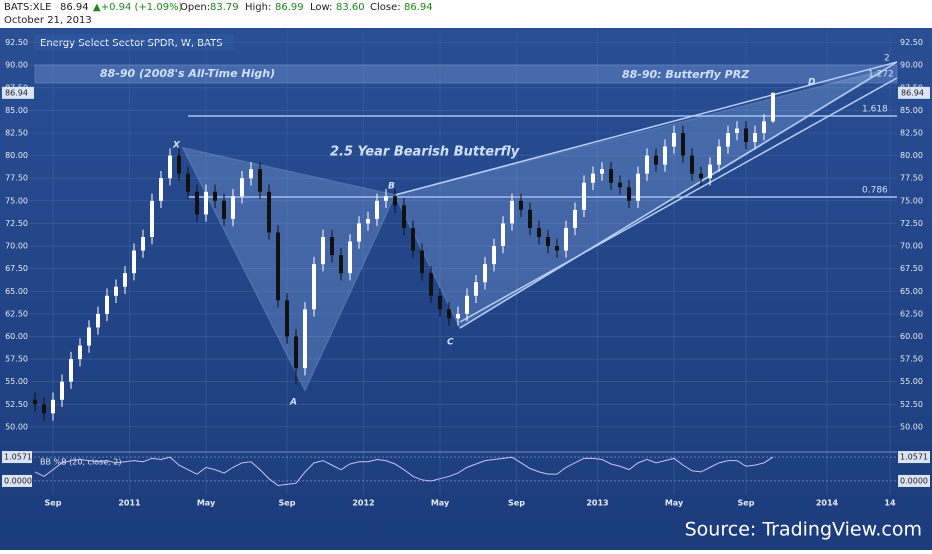 The image size is (932, 554). I want to click on point-label: C, so click(450, 343).